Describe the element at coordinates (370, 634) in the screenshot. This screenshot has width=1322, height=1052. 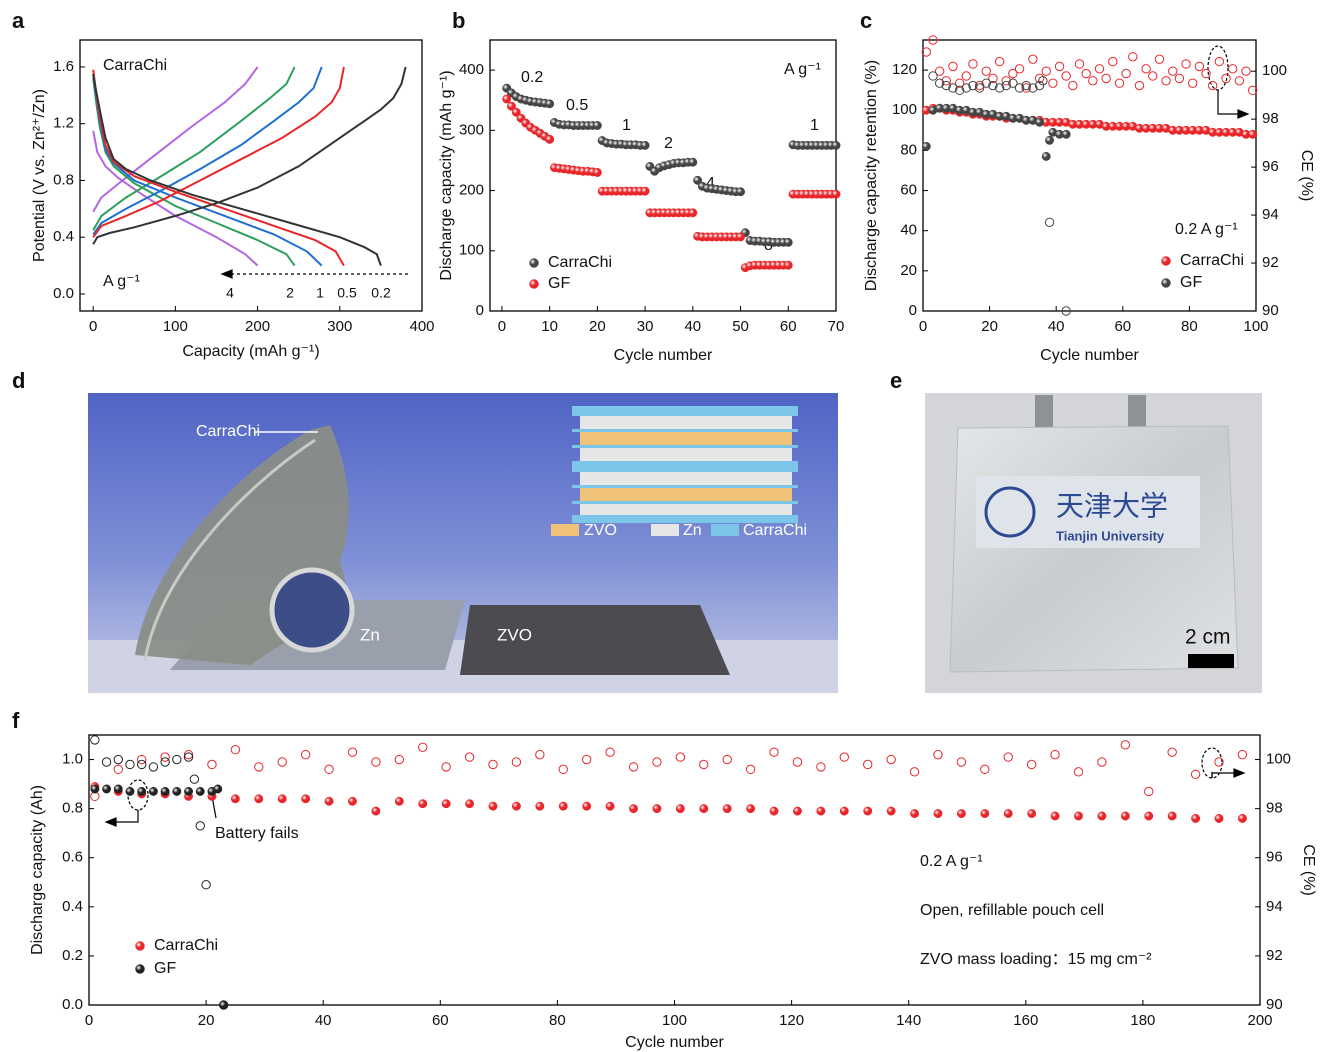
I see `photo-label: Zn` at that location.